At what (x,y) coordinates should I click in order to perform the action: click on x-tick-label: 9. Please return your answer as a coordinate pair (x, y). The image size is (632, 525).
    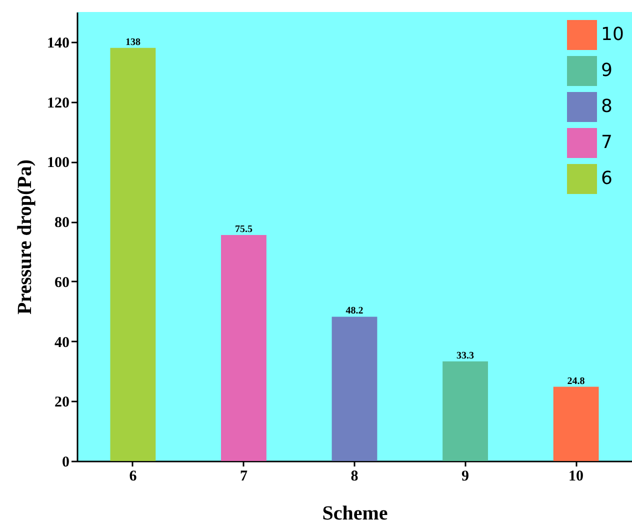
    Looking at the image, I should click on (466, 476).